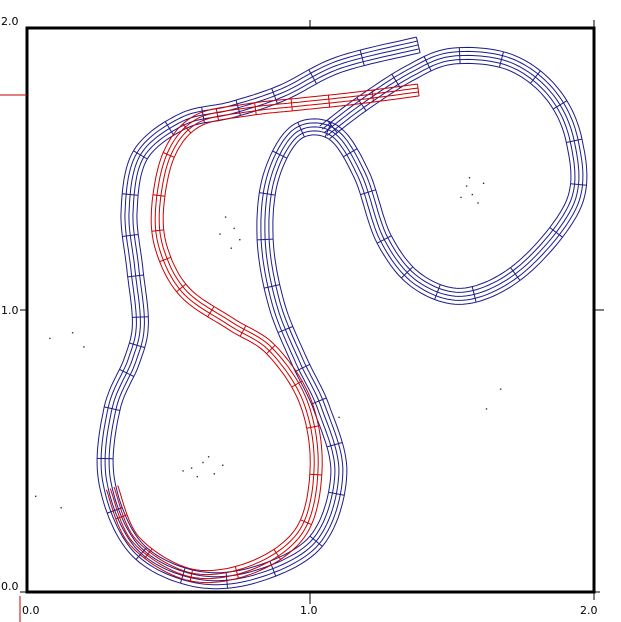 This screenshot has height=622, width=621. Describe the element at coordinates (309, 610) in the screenshot. I see `x-tick-label-1: 1.0` at that location.